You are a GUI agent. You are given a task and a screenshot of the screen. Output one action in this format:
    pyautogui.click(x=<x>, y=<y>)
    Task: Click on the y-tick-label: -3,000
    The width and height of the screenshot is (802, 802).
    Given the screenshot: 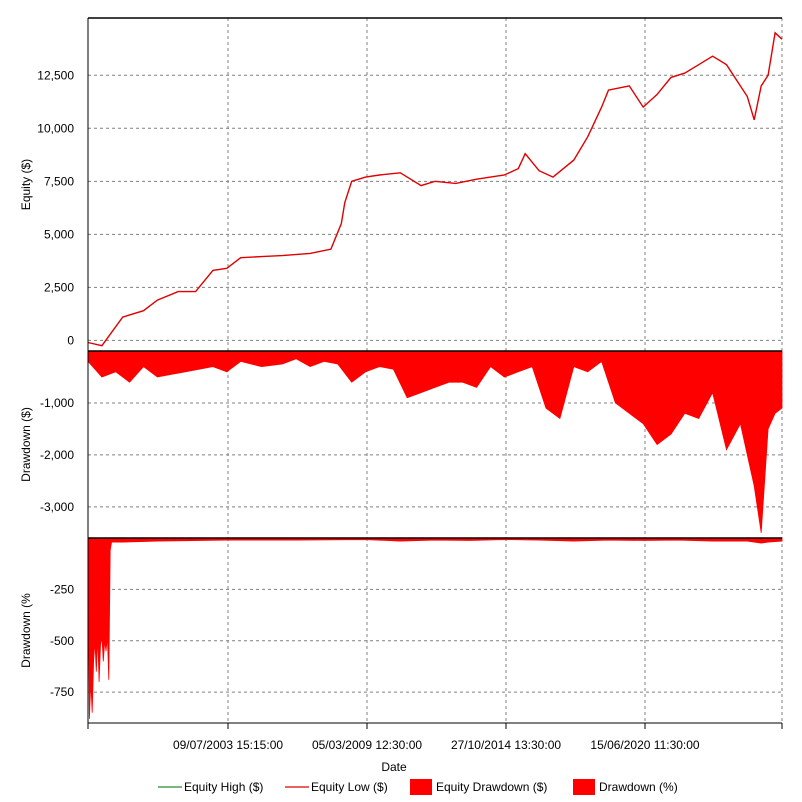 What is the action you would take?
    pyautogui.click(x=57, y=507)
    